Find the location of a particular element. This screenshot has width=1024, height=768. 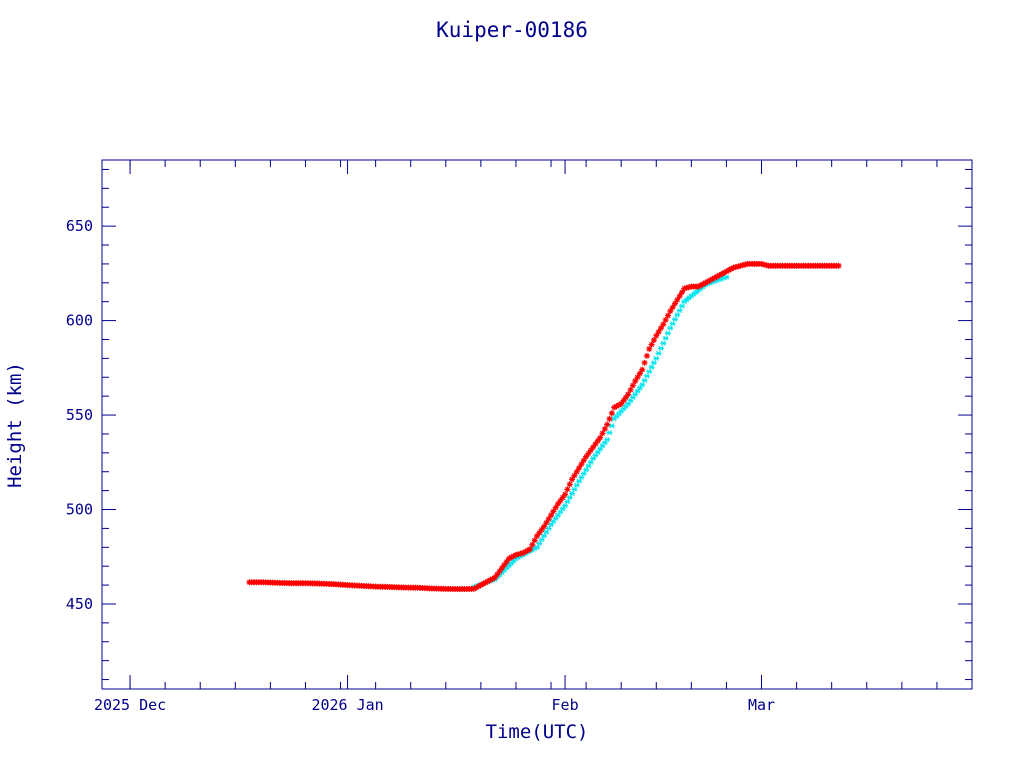

y-tick-label: 550 is located at coordinates (79, 415).